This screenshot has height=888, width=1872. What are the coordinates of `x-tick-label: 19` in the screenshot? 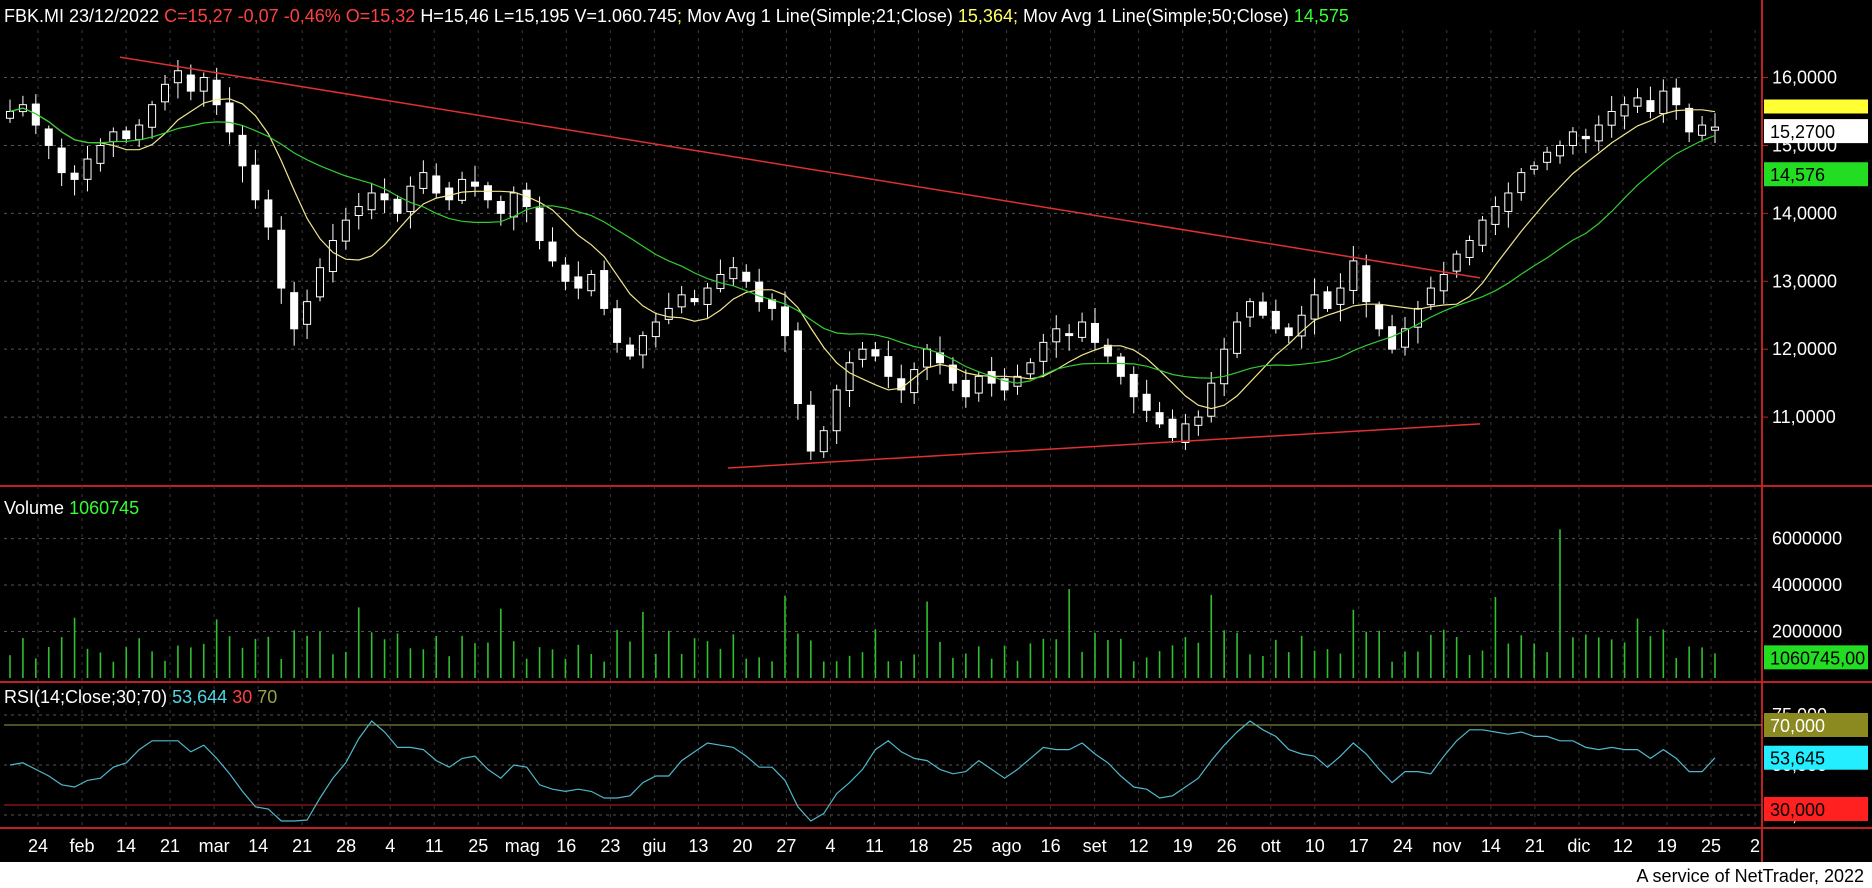 It's located at (1667, 846).